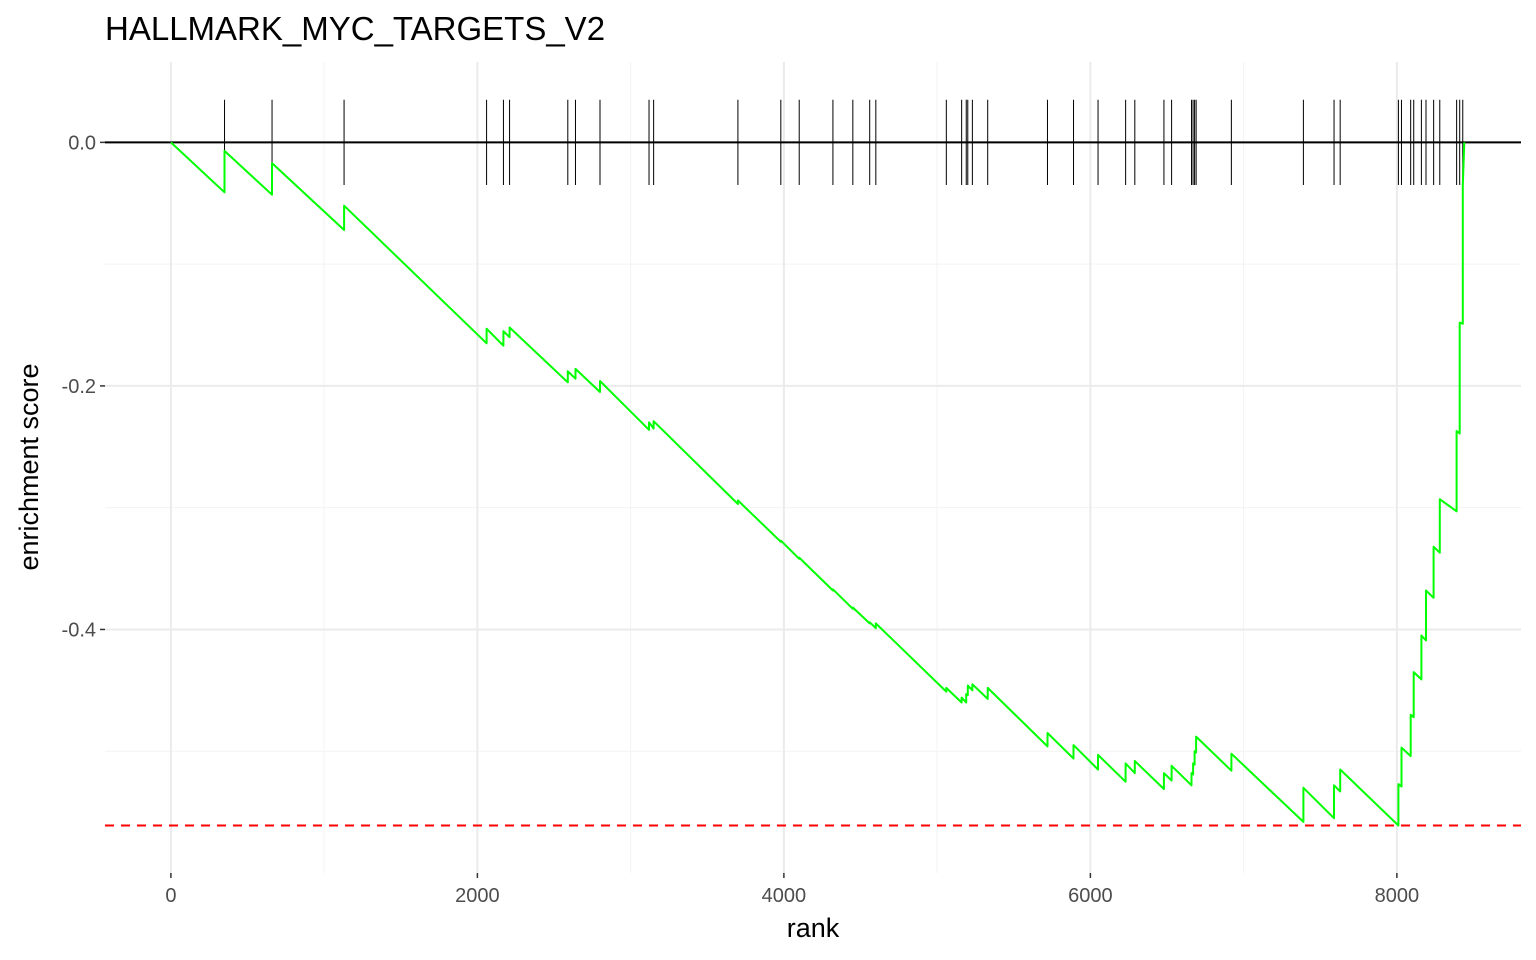 This screenshot has height=960, width=1536. Describe the element at coordinates (813, 928) in the screenshot. I see `x-axis-title: rank` at that location.